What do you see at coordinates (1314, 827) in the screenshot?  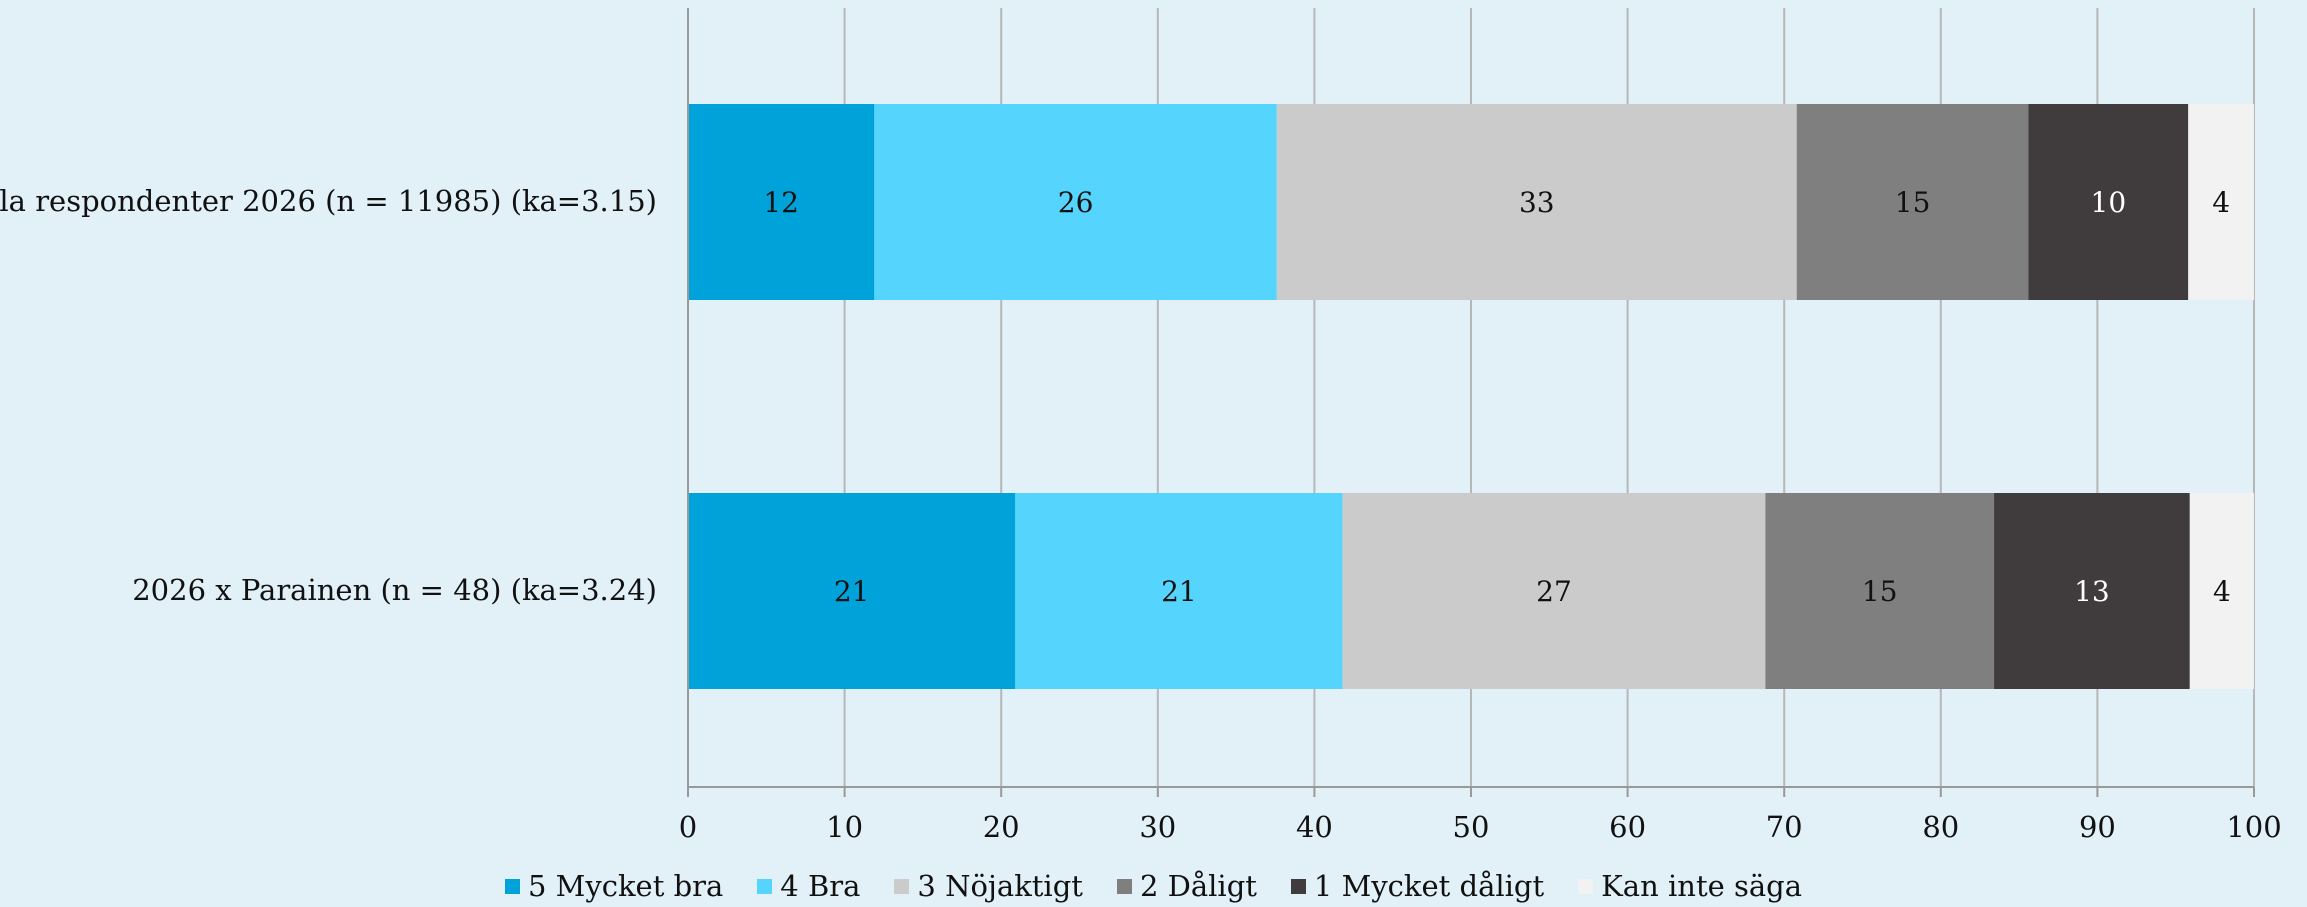 I see `x-tick-label: 40` at bounding box center [1314, 827].